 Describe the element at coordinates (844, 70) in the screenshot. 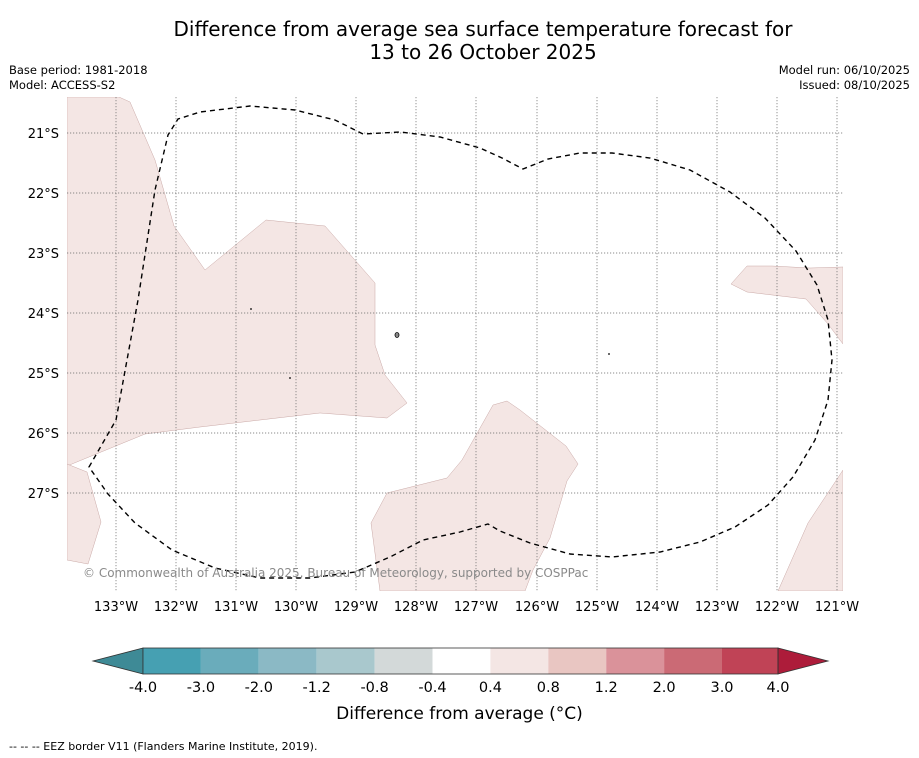

I see `model-run: Model run: 06/10/2025` at that location.